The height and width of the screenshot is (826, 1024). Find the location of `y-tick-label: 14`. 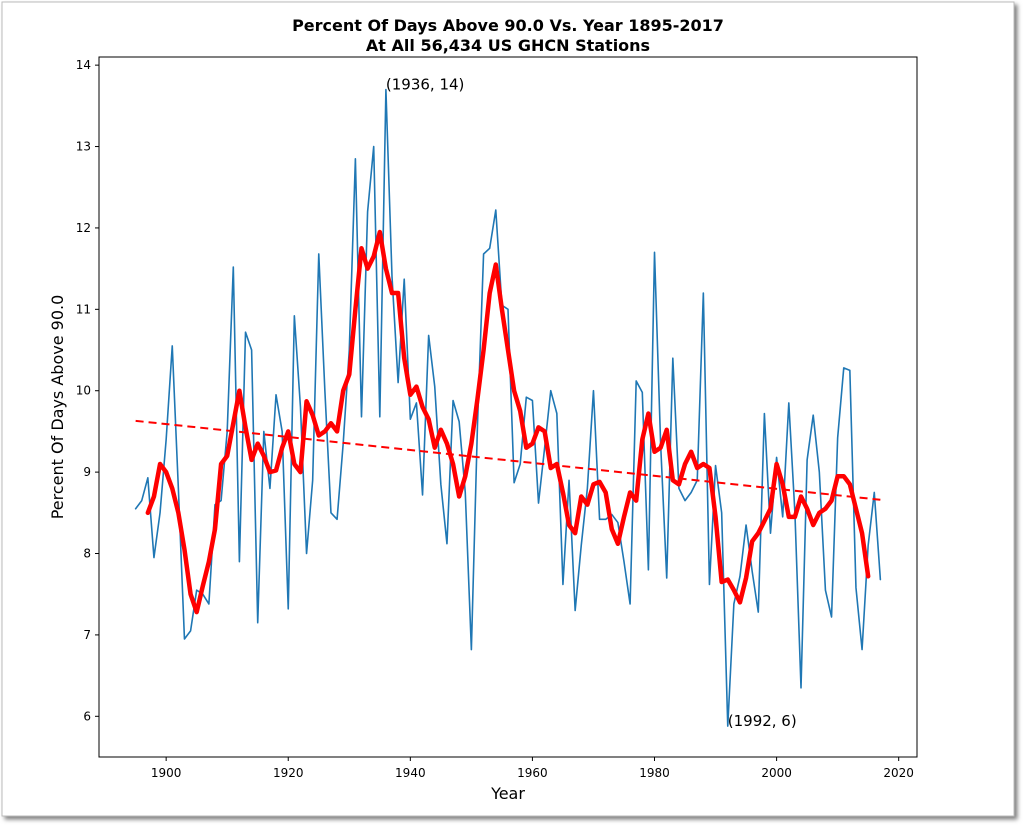

y-tick-label: 14 is located at coordinates (83, 65).